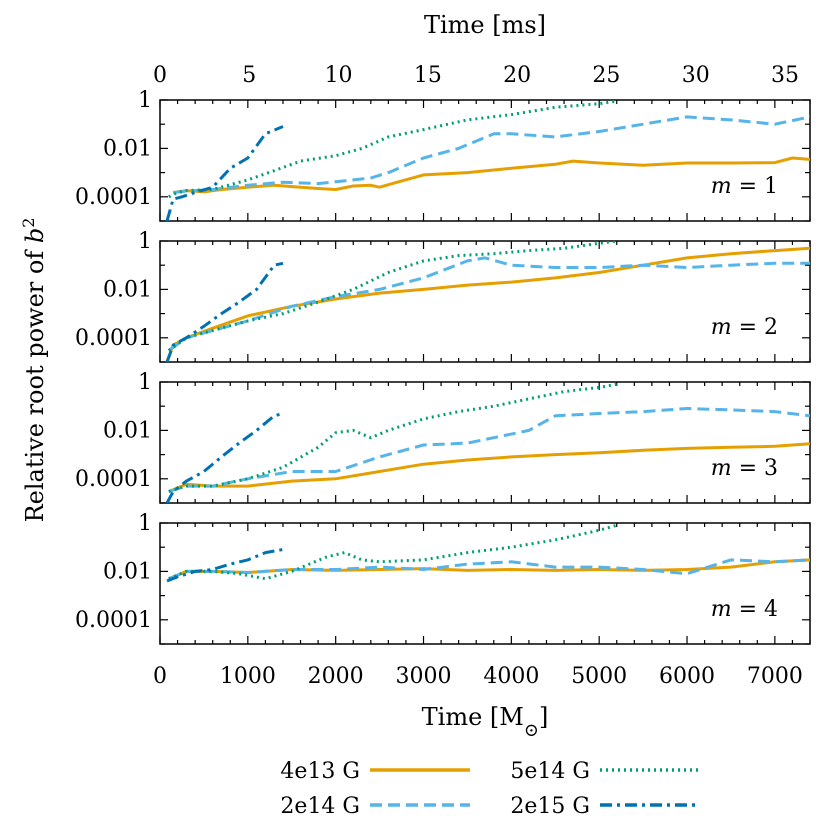 This screenshot has height=830, width=830. I want to click on panel-4: 1 0.01 0.0001 m = 4, so click(443, 578).